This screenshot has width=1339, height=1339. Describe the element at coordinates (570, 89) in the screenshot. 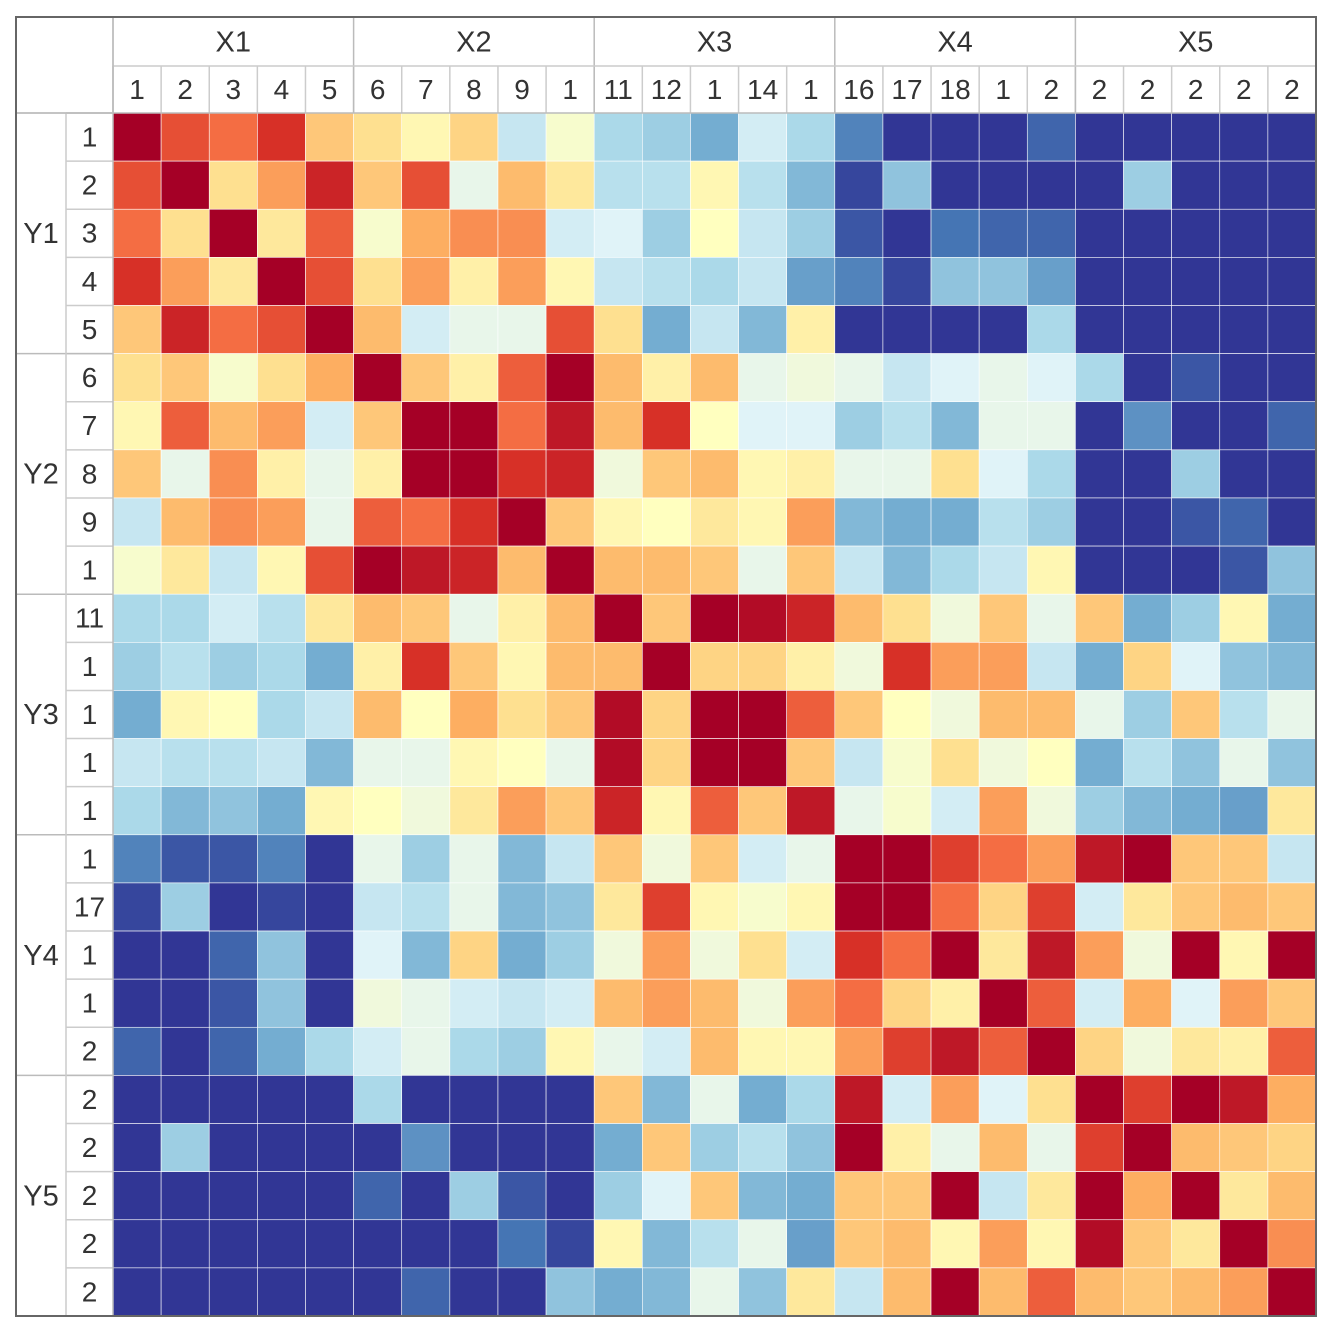

I see `x-tick-label: 1` at that location.